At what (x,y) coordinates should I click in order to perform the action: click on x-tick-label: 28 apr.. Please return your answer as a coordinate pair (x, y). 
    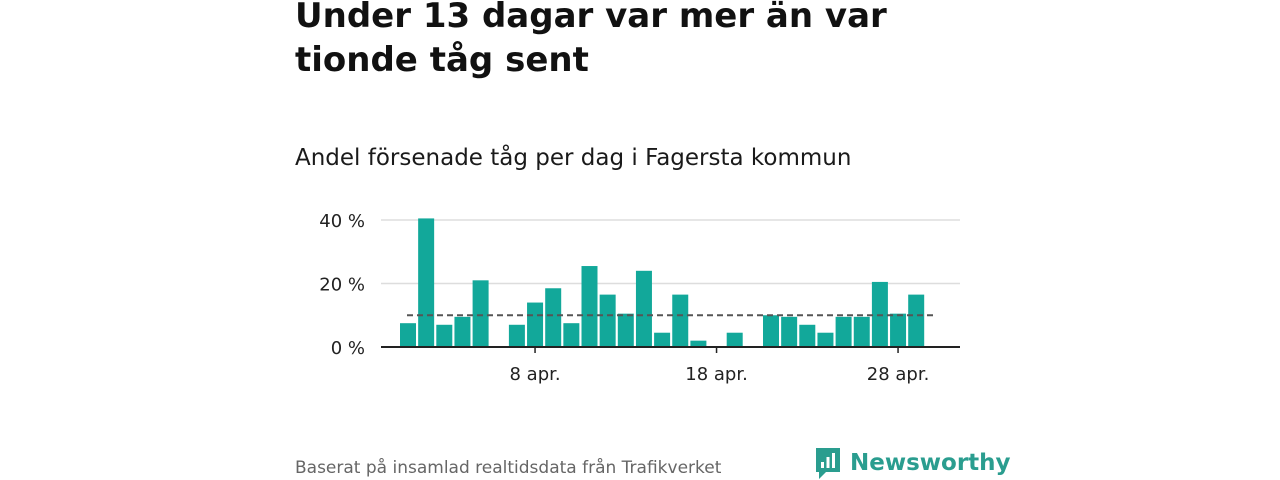
    Looking at the image, I should click on (898, 374).